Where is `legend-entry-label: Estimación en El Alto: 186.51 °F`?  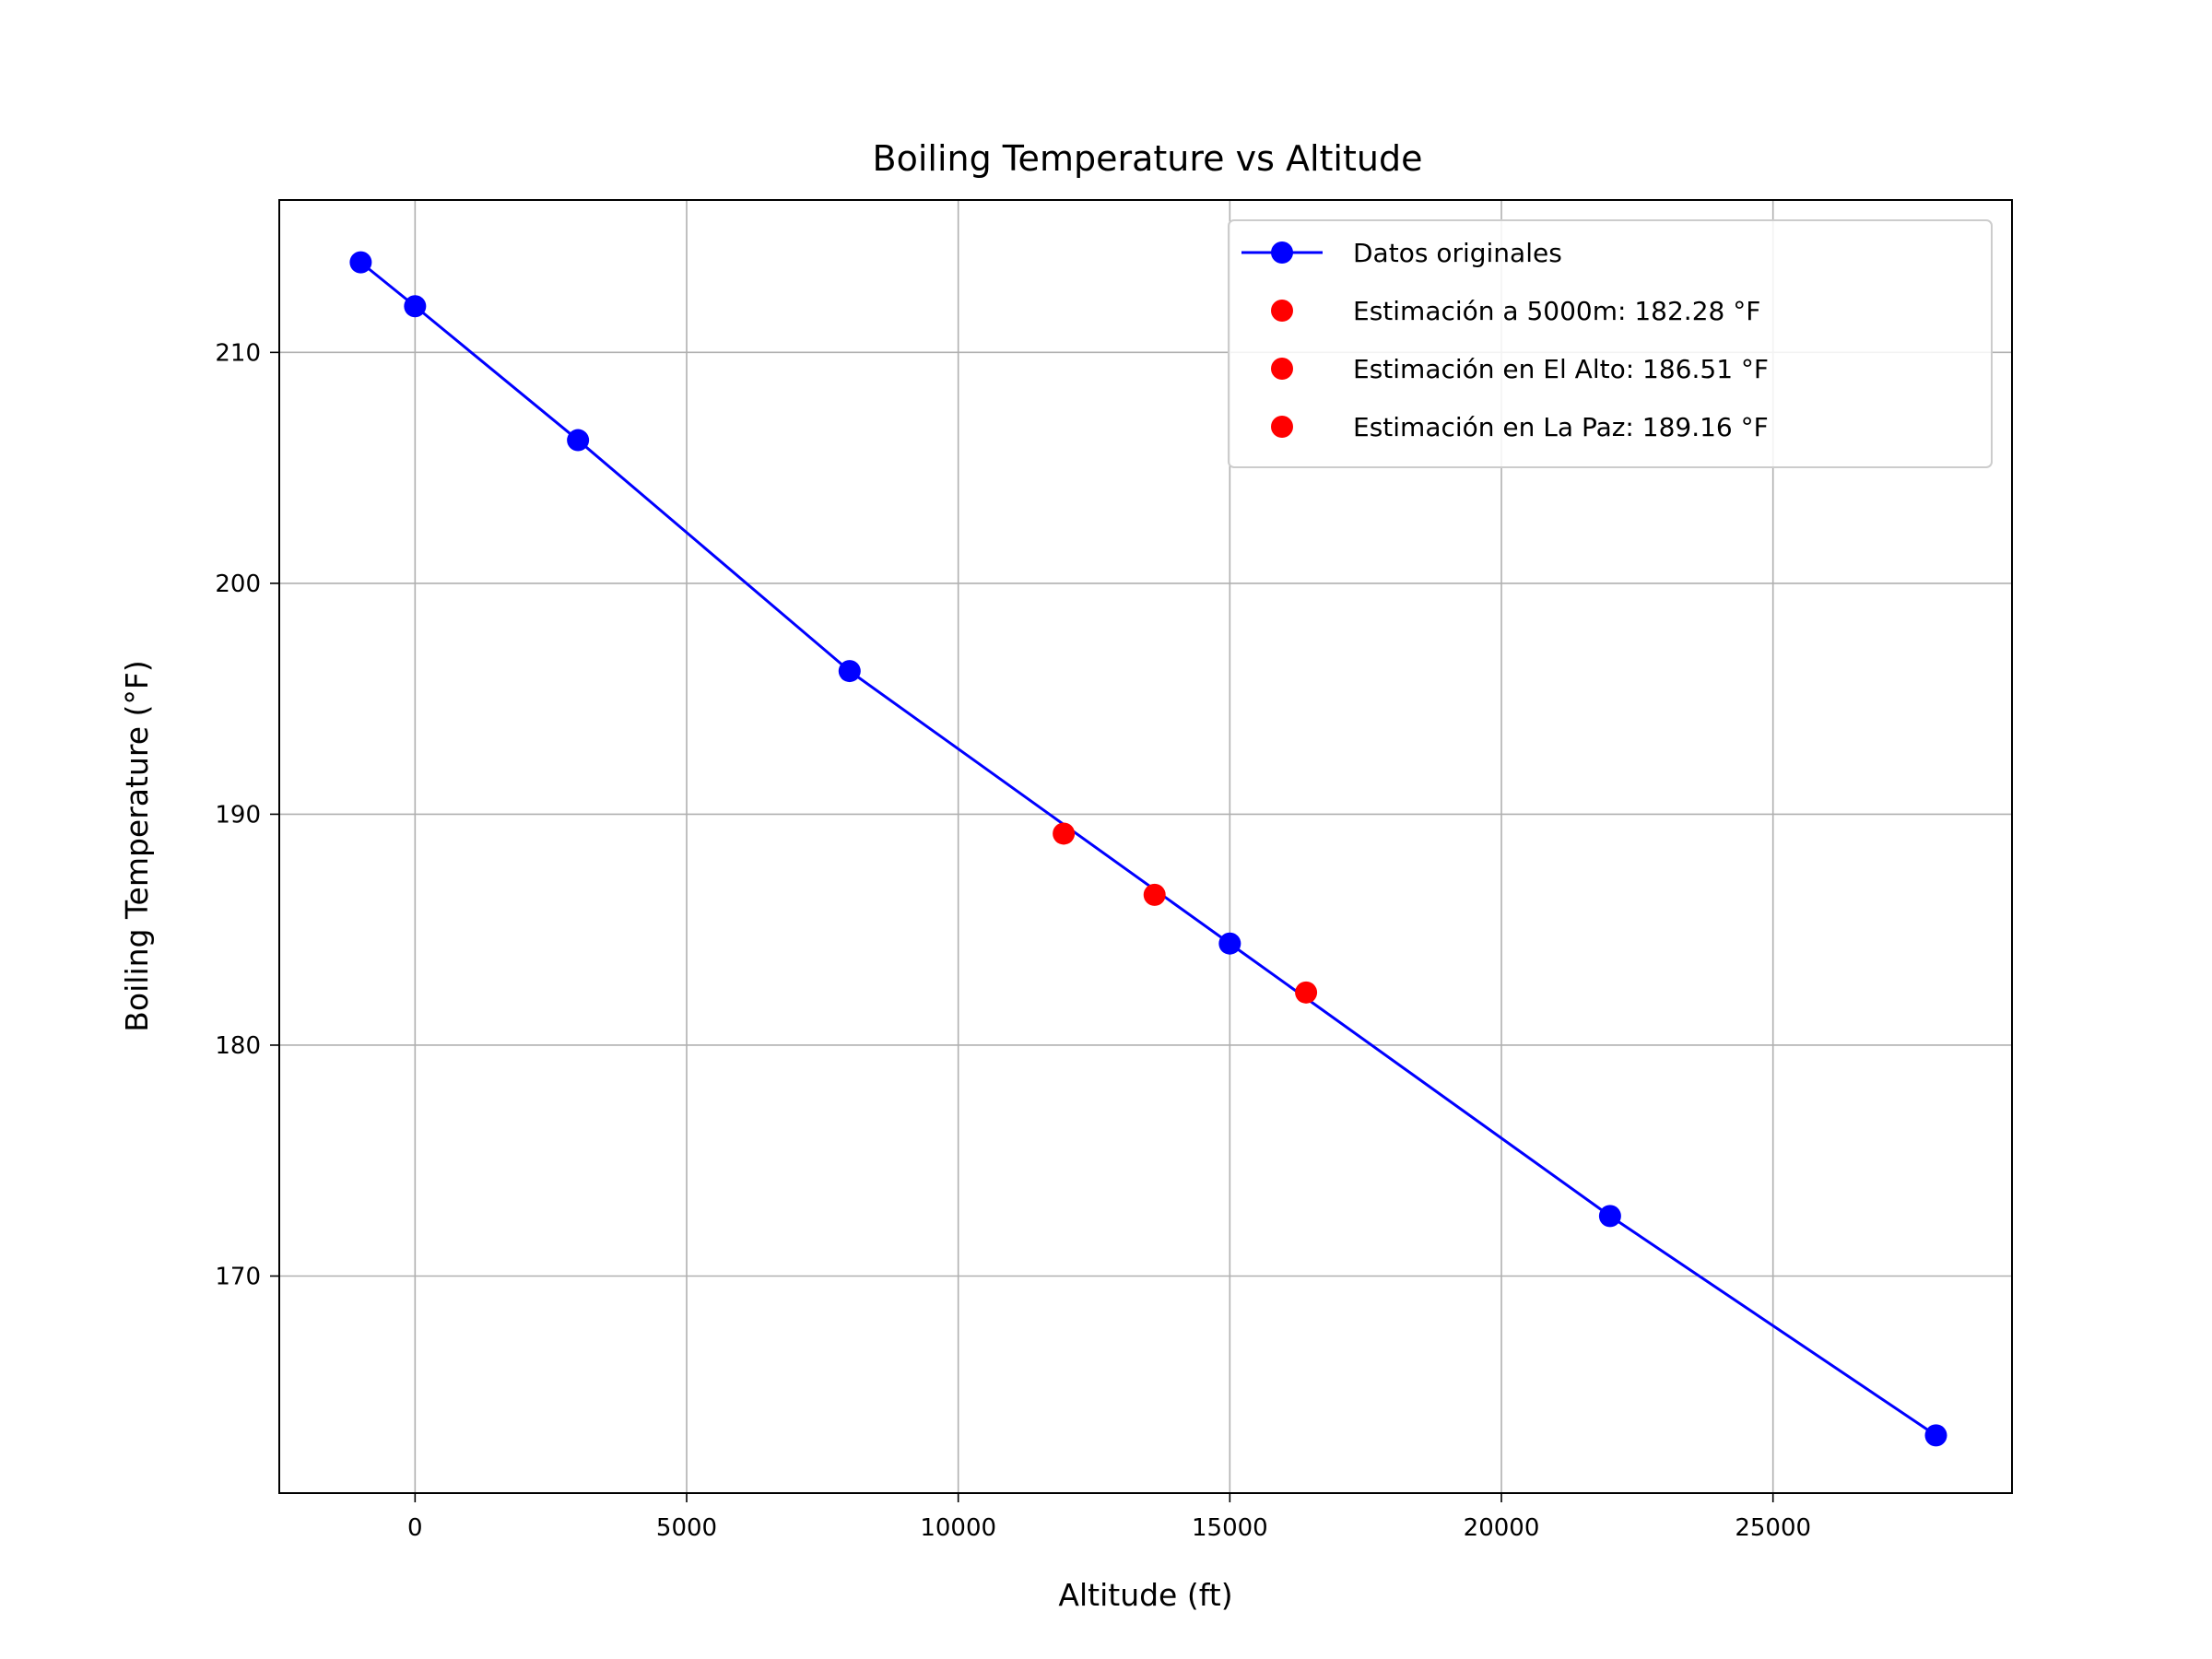
legend-entry-label: Estimación en El Alto: 186.51 °F is located at coordinates (1561, 369).